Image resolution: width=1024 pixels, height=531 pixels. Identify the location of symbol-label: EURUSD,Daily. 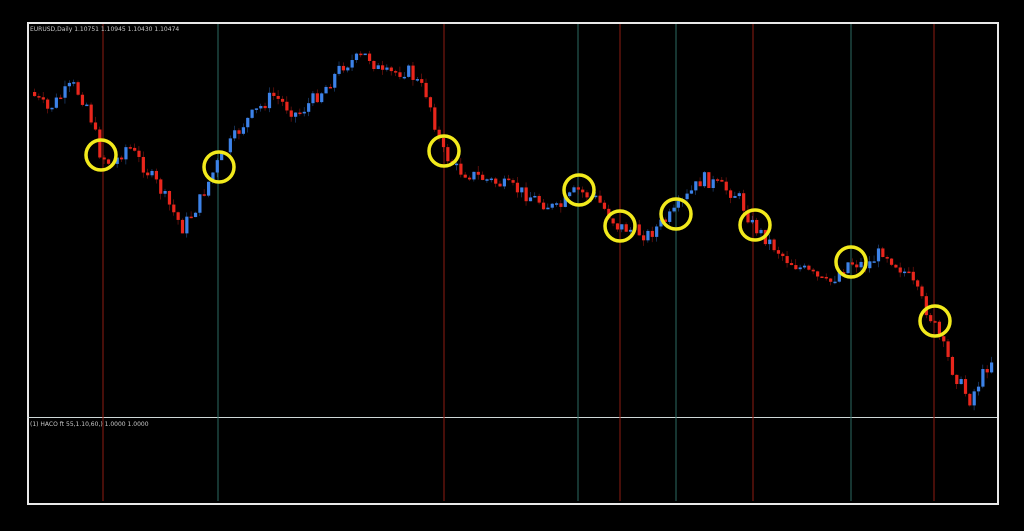
(51, 29).